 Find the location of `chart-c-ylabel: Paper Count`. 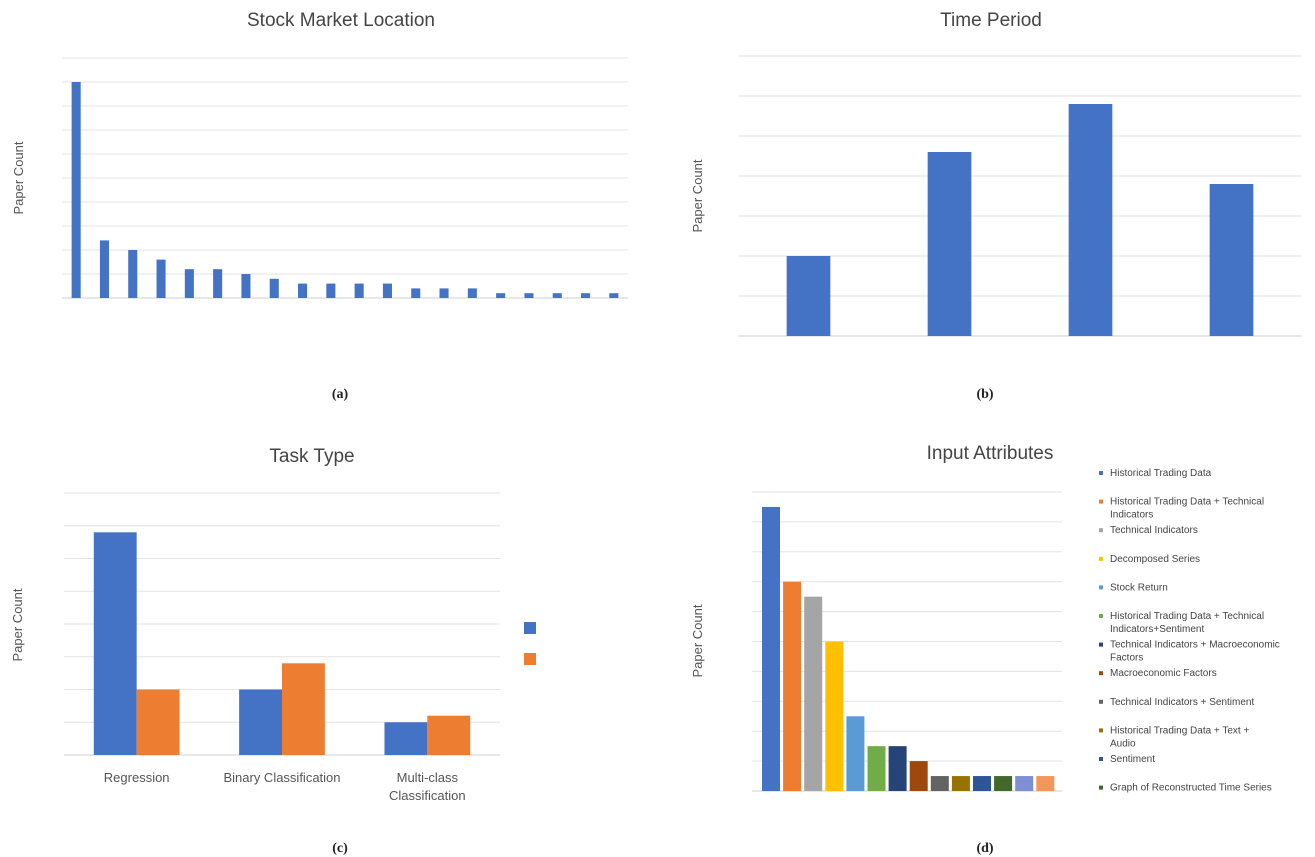

chart-c-ylabel: Paper Count is located at coordinates (17, 624).